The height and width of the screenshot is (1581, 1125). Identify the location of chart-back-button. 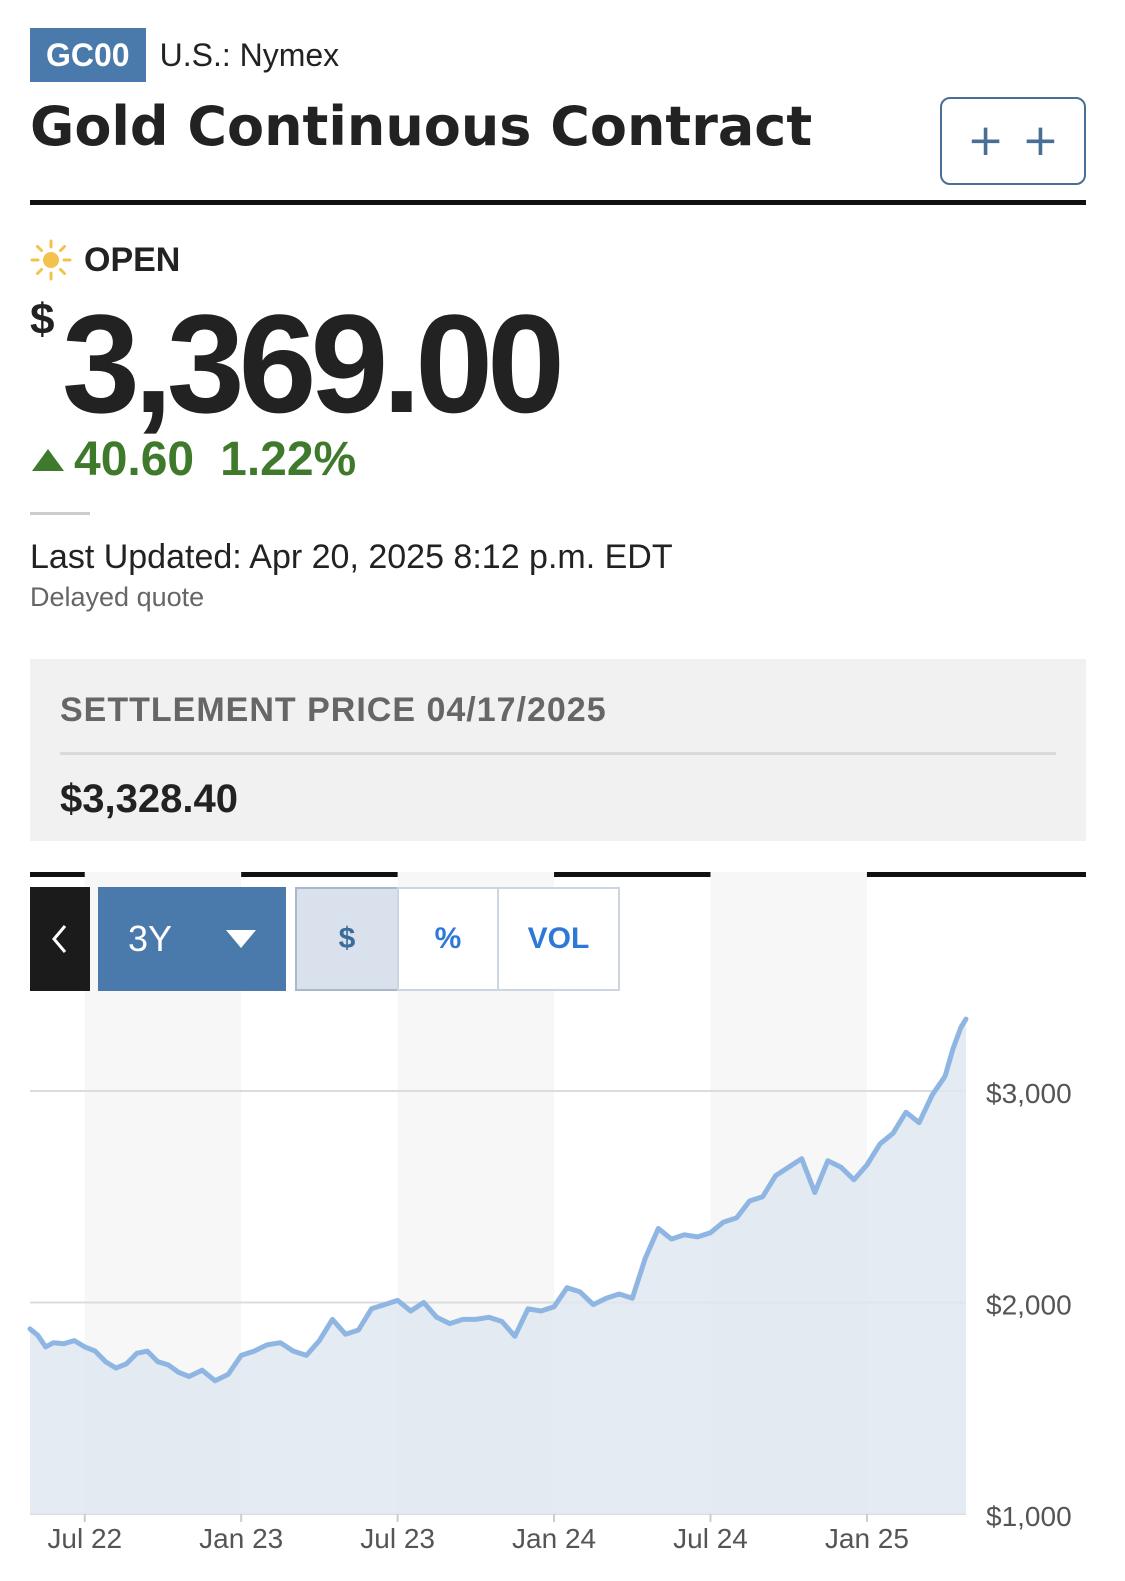
(60, 939).